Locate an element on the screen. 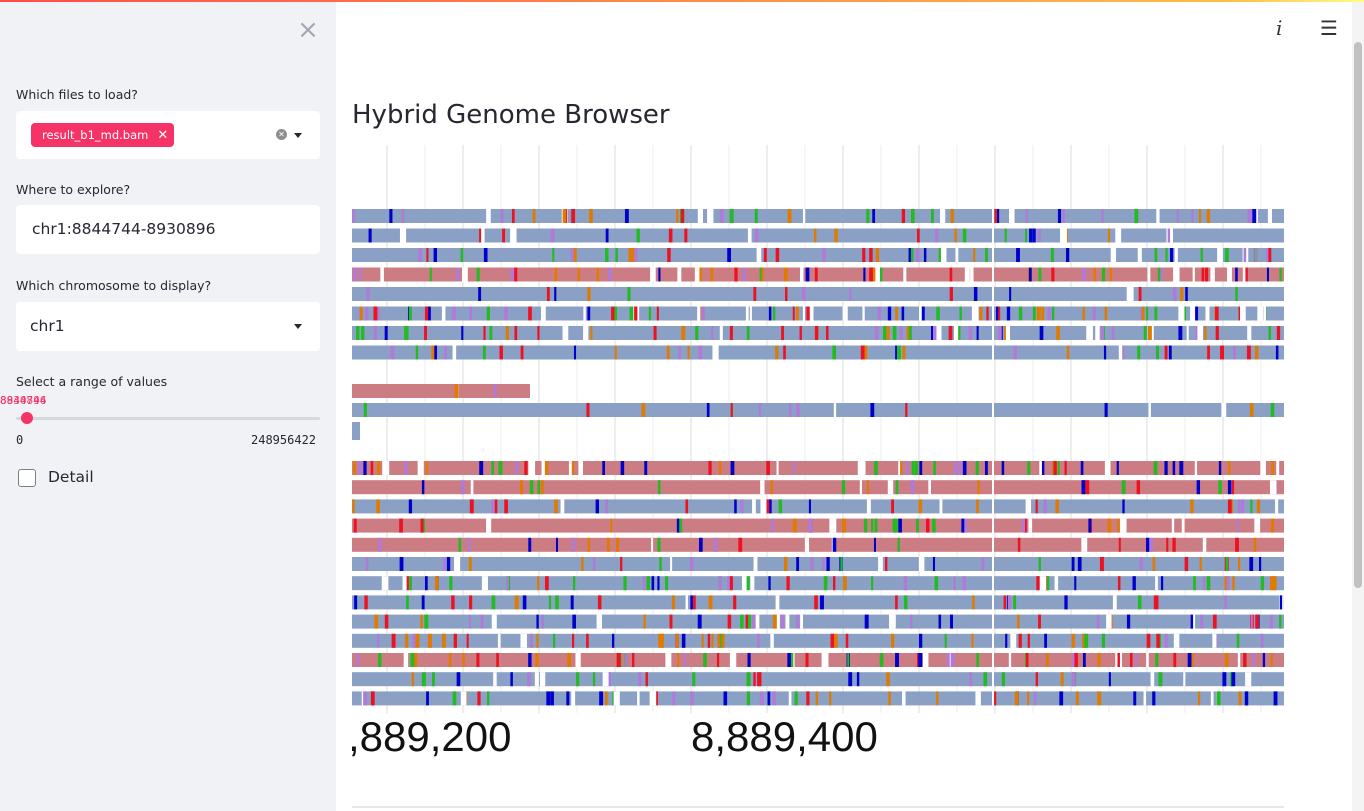  remove-chip-icon: ✕ is located at coordinates (163, 135).